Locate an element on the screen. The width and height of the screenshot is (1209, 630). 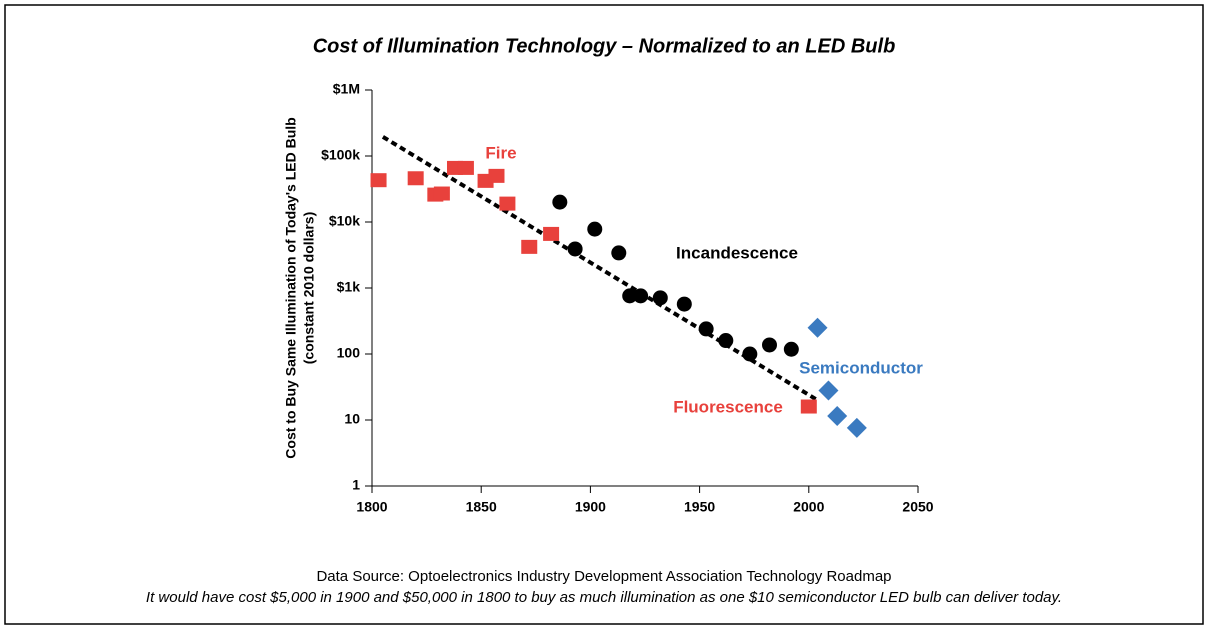
x-tick-label: 1900 is located at coordinates (590, 507).